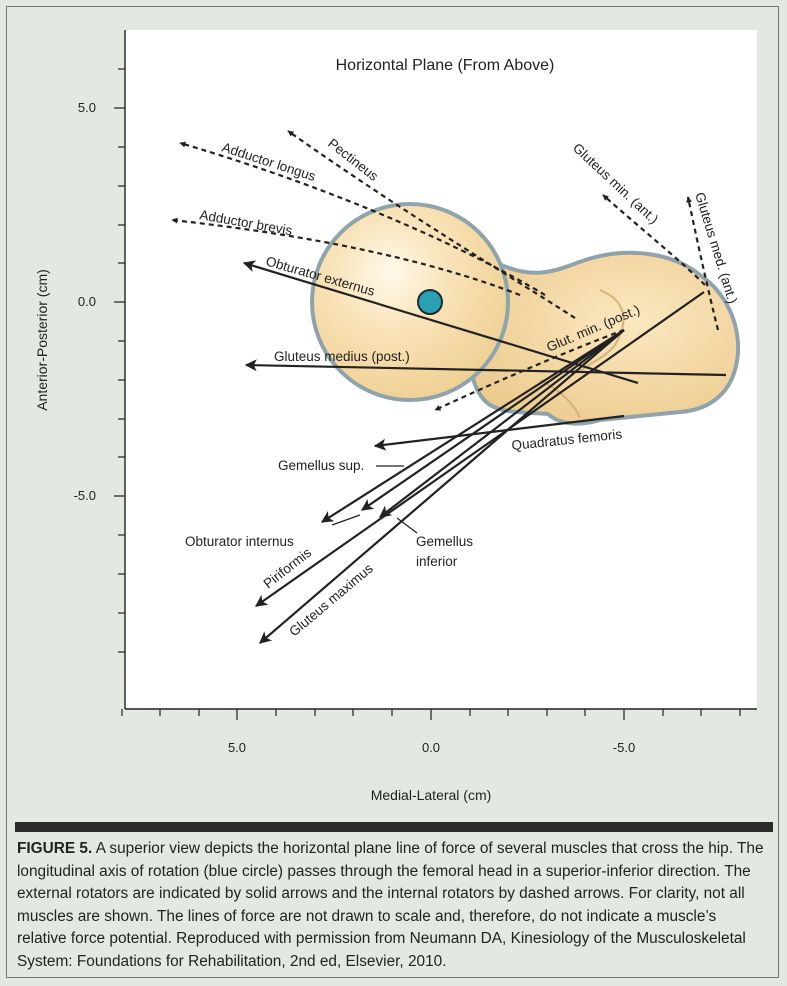 This screenshot has width=787, height=986. Describe the element at coordinates (321, 465) in the screenshot. I see `label-gemellus-sup: Gemellus sup.` at that location.